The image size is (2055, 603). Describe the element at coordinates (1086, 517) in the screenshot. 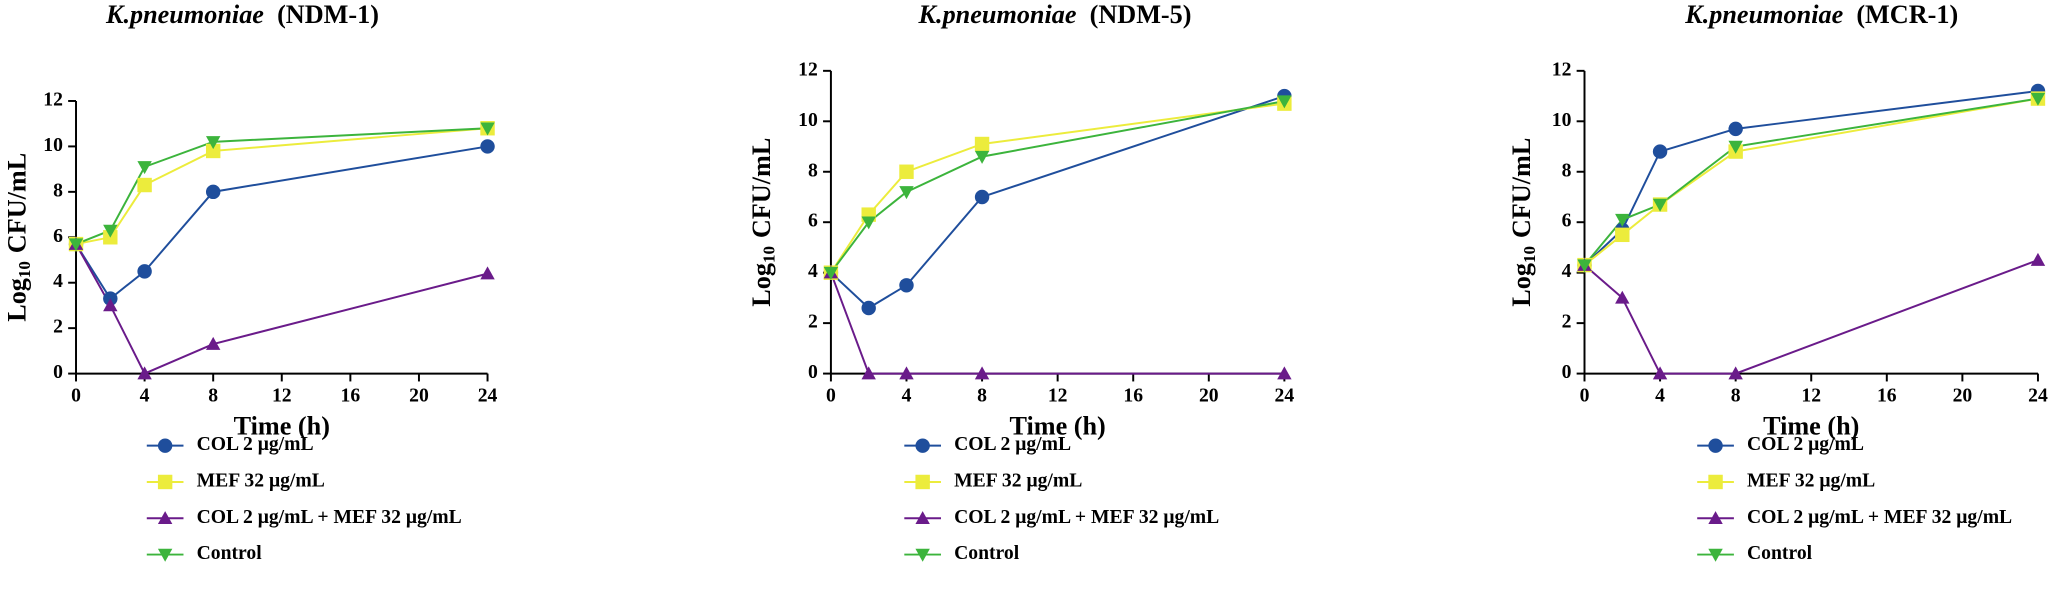

I see `legend-label: COL 2 μg/mL + MEF 32 μg/mL` at that location.